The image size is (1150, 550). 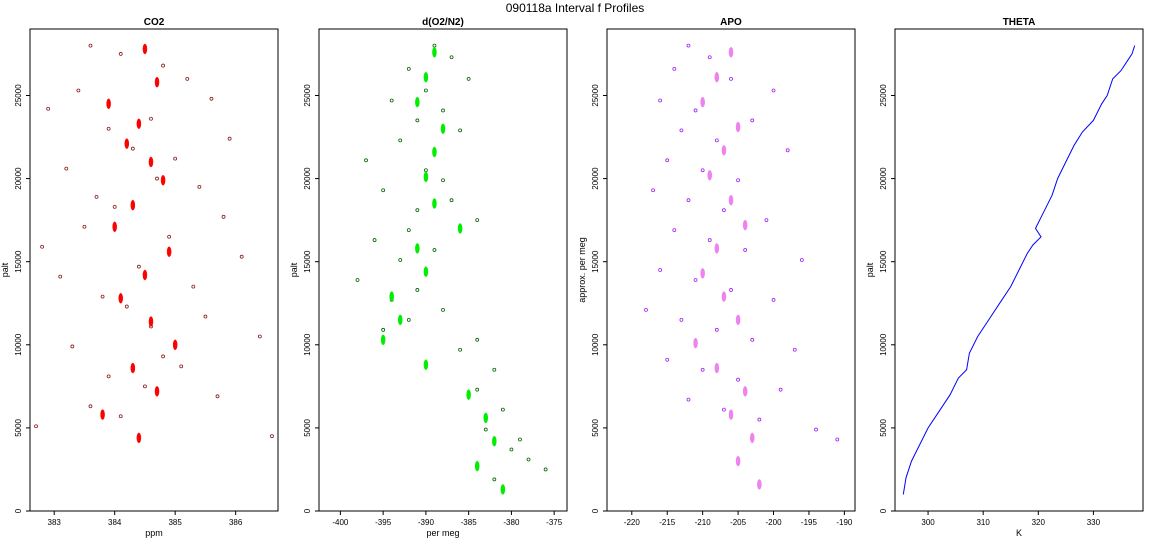 I want to click on x-tick-label: -205, so click(x=738, y=522).